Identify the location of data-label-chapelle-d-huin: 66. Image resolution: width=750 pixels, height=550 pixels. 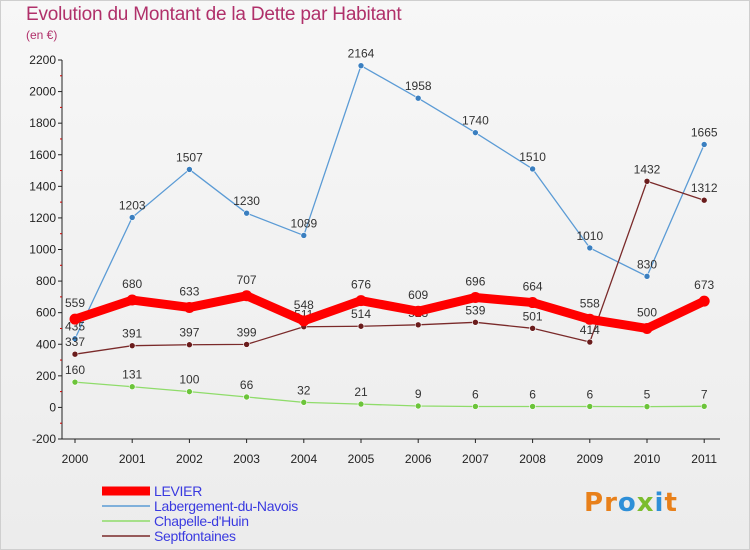
(247, 385).